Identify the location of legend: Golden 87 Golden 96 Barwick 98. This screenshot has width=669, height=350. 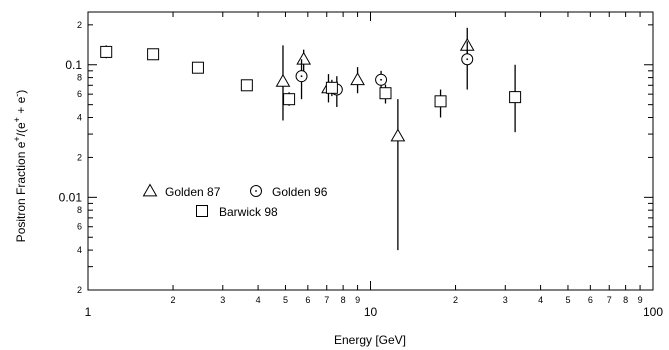
(235, 201).